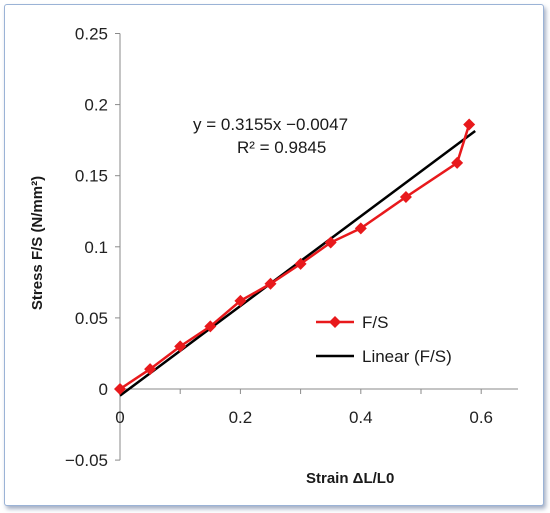 The height and width of the screenshot is (513, 550). Describe the element at coordinates (281, 147) in the screenshot. I see `trendline-r-squared: R² = 0.9845` at that location.